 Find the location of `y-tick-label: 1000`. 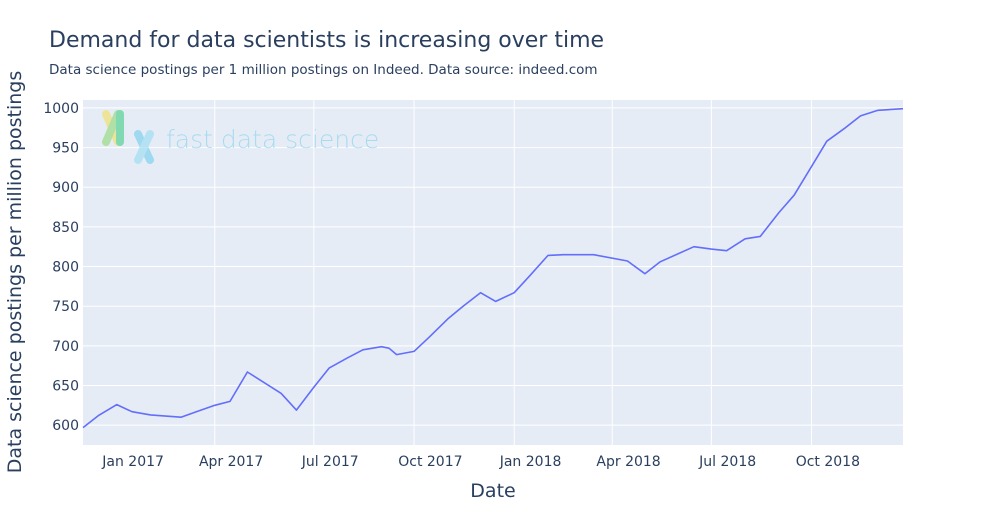

y-tick-label: 1000 is located at coordinates (61, 109).